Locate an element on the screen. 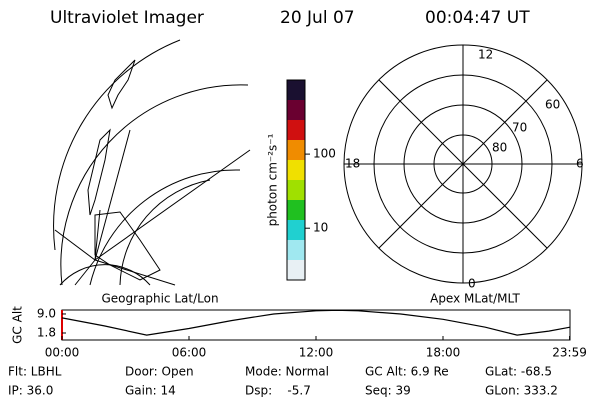 This screenshot has height=400, width=600. status-field: GC Alt: 6.9 Re is located at coordinates (407, 372).